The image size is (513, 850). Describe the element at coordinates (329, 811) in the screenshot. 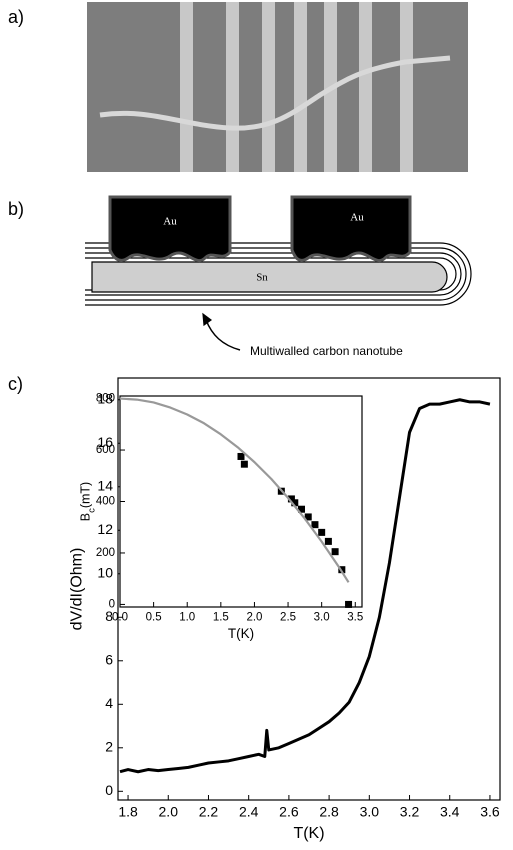

I see `x-tick-label: 2.8` at that location.